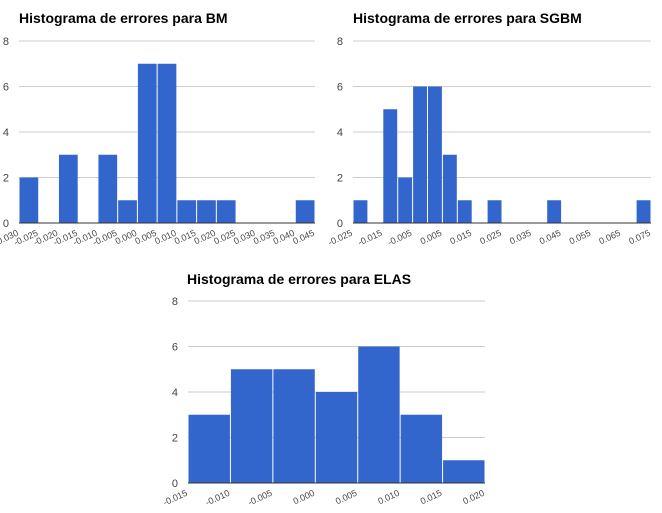  What do you see at coordinates (490, 237) in the screenshot?
I see `x-tick-label-sgbm: 0.025` at bounding box center [490, 237].